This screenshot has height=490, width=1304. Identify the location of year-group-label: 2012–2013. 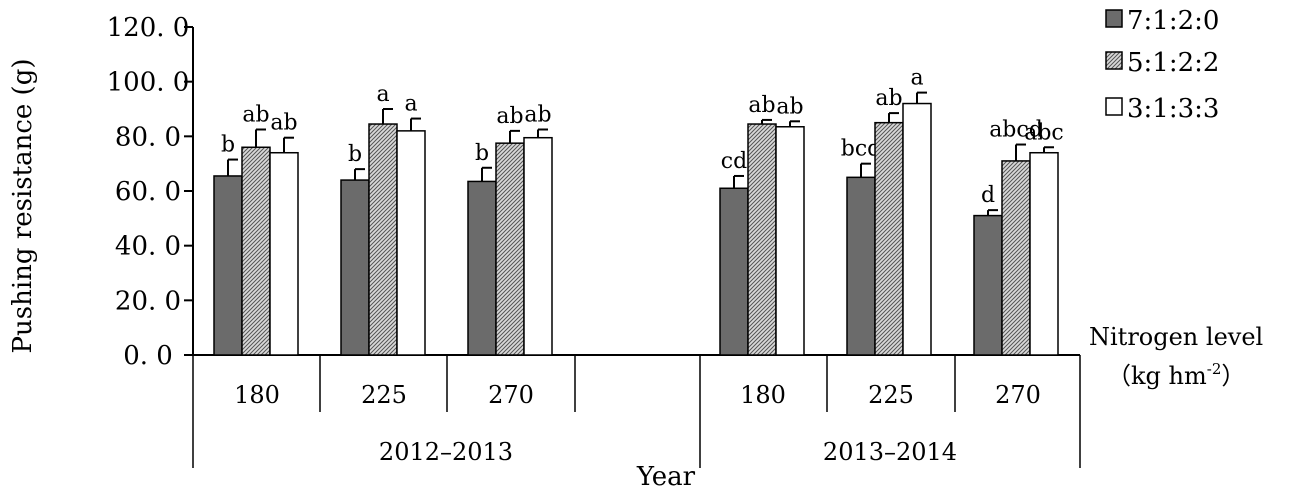
(446, 452).